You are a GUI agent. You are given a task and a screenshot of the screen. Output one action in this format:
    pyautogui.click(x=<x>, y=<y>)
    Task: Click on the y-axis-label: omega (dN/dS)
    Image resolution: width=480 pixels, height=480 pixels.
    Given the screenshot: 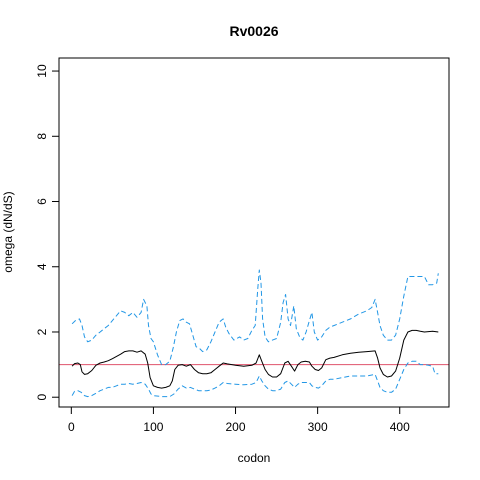 What is the action you would take?
    pyautogui.click(x=8, y=231)
    